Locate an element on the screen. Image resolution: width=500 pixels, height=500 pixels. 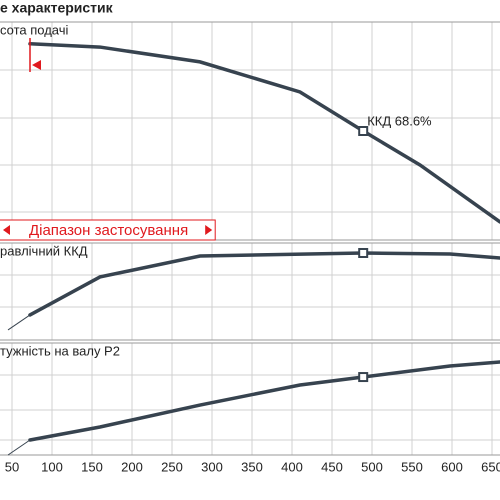
x-tick-label: 600 is located at coordinates (452, 466).